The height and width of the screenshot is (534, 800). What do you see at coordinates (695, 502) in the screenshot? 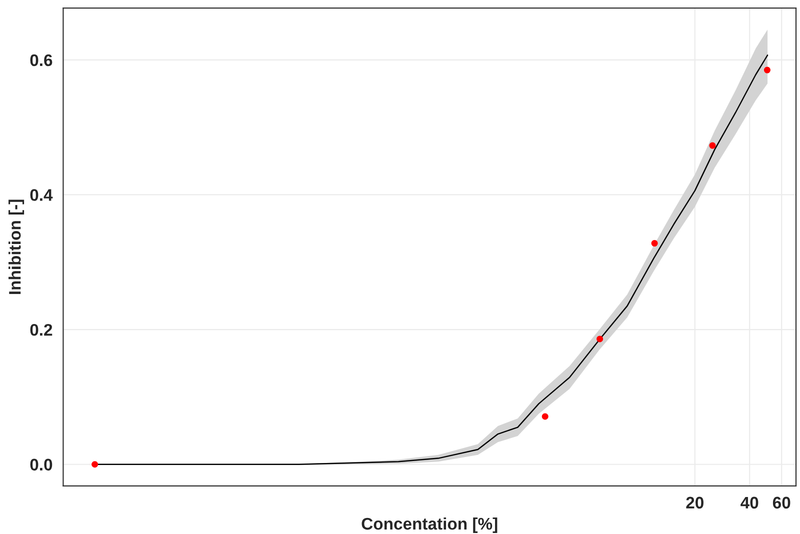
I see `x-tick-label: 20` at bounding box center [695, 502].